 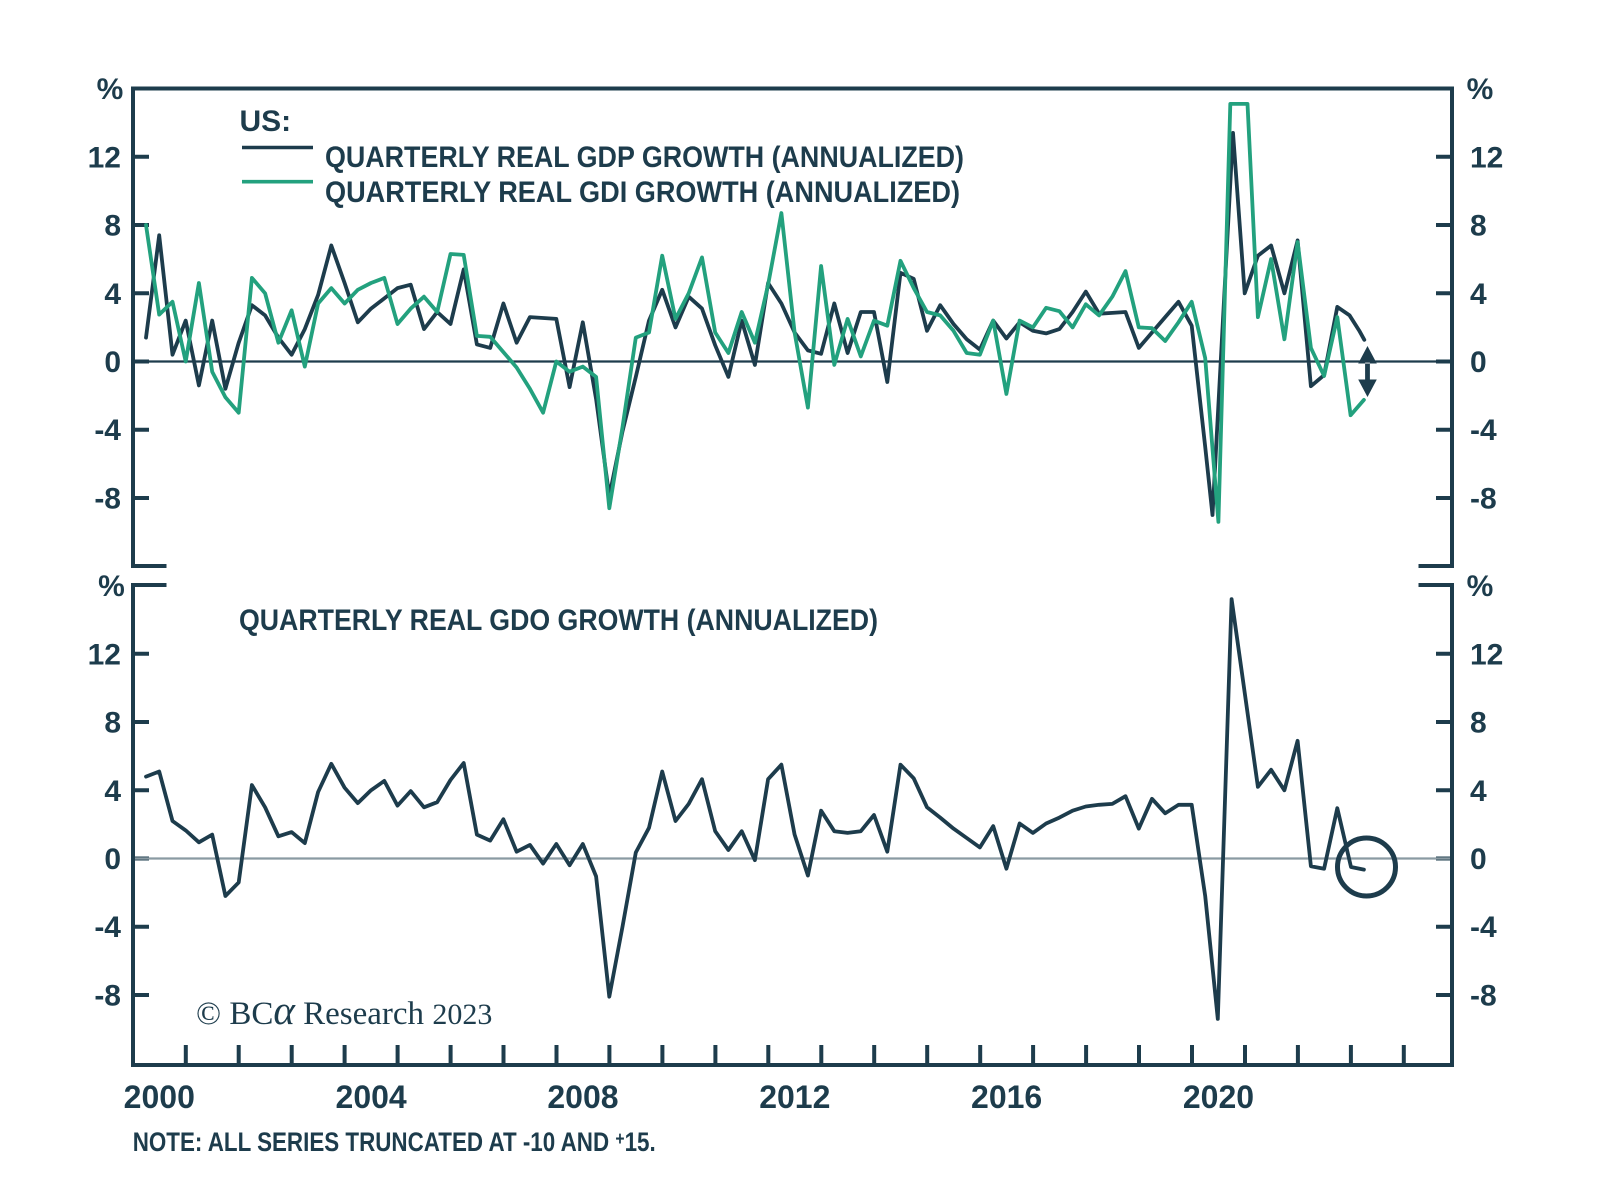 What do you see at coordinates (642, 192) in the screenshot?
I see `svg-text:QUARTERLY REAL GDI GROWTH (ANN: QUARTERLY REAL GDI GROWTH (ANNUALIZED)` at bounding box center [642, 192].